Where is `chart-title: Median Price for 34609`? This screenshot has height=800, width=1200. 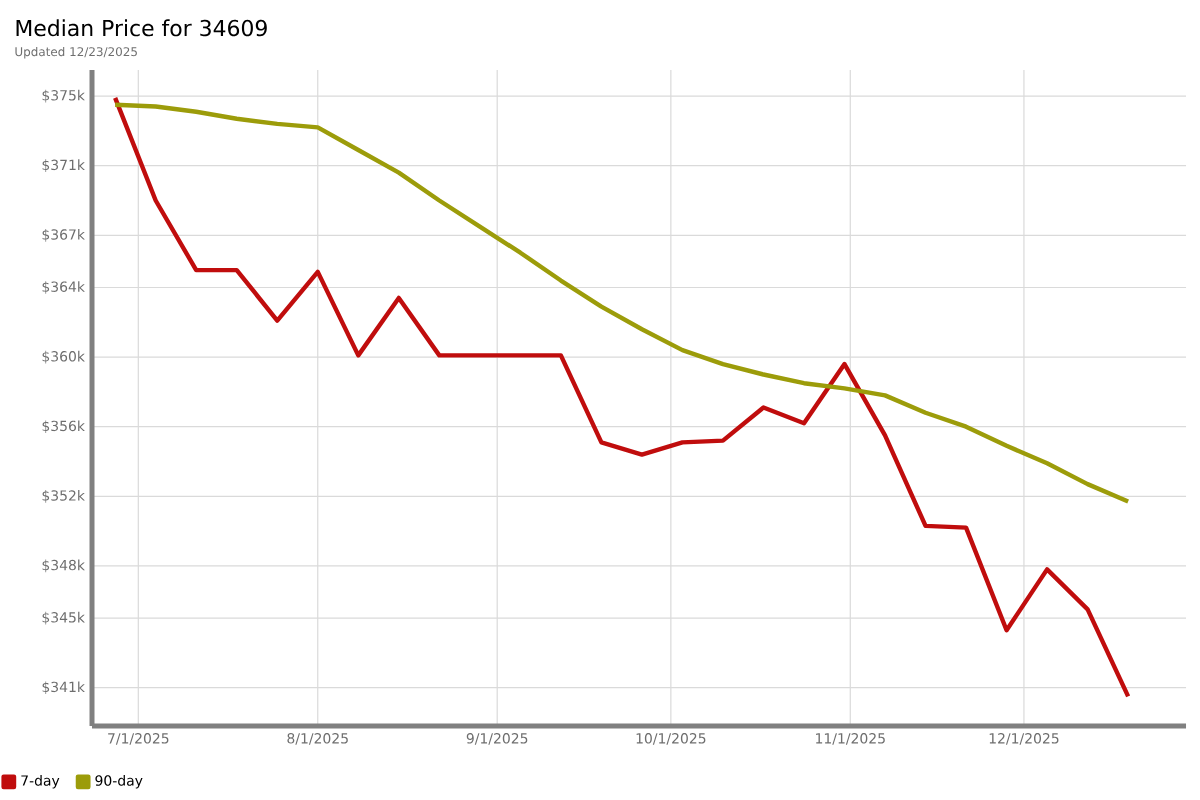
chart-title: Median Price for 34609 is located at coordinates (141, 28).